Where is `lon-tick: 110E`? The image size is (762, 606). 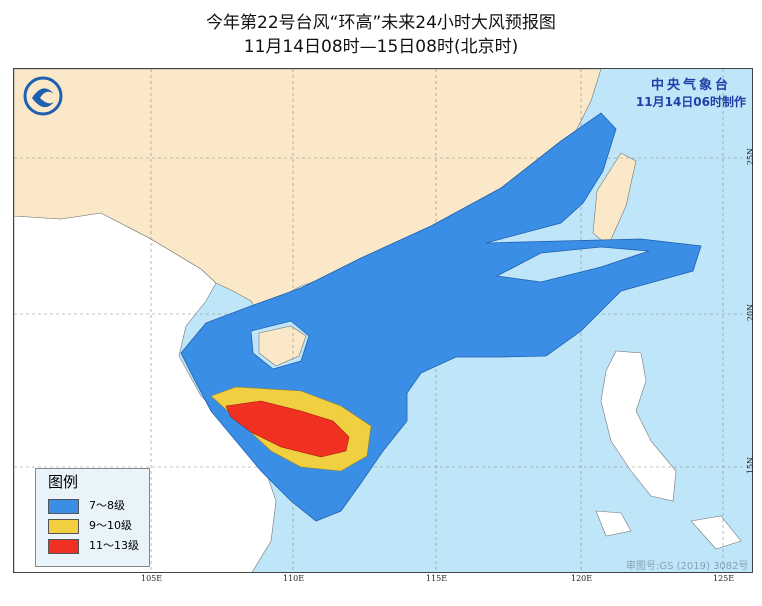 lon-tick: 110E is located at coordinates (294, 578).